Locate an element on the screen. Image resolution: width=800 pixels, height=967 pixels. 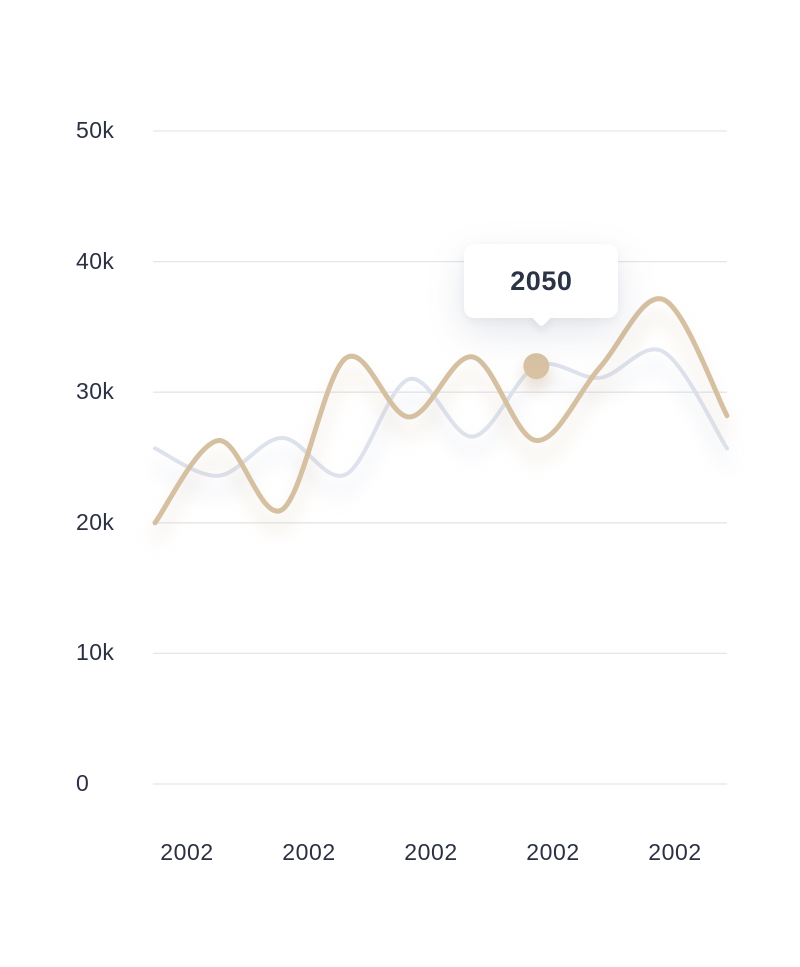
y-tick-label: 40k is located at coordinates (95, 260).